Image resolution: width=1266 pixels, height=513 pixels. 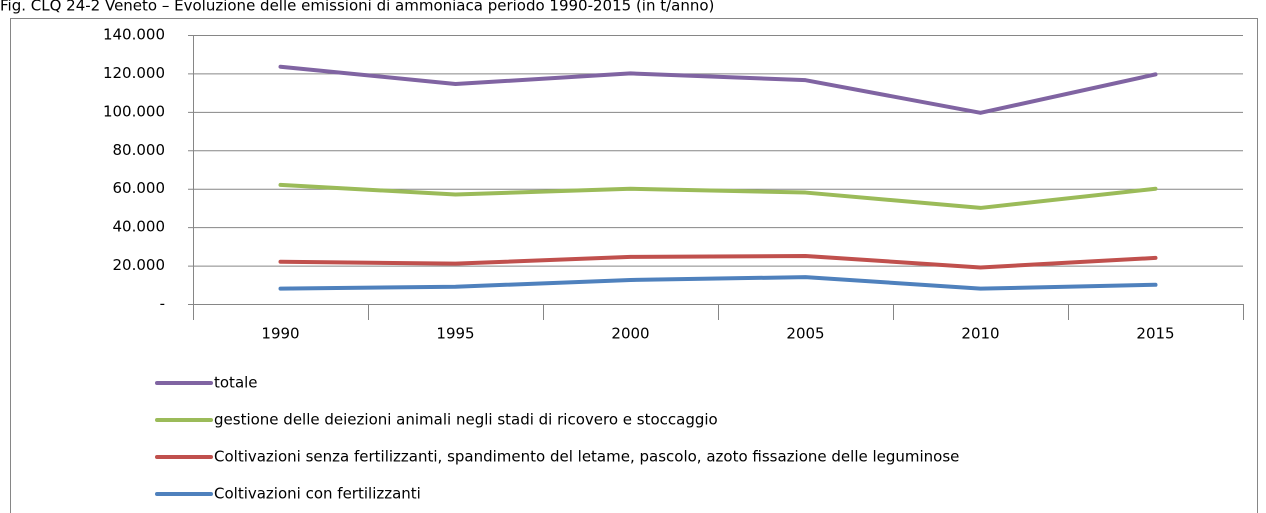 What do you see at coordinates (134, 35) in the screenshot?
I see `y-tick-label: 140.000` at bounding box center [134, 35].